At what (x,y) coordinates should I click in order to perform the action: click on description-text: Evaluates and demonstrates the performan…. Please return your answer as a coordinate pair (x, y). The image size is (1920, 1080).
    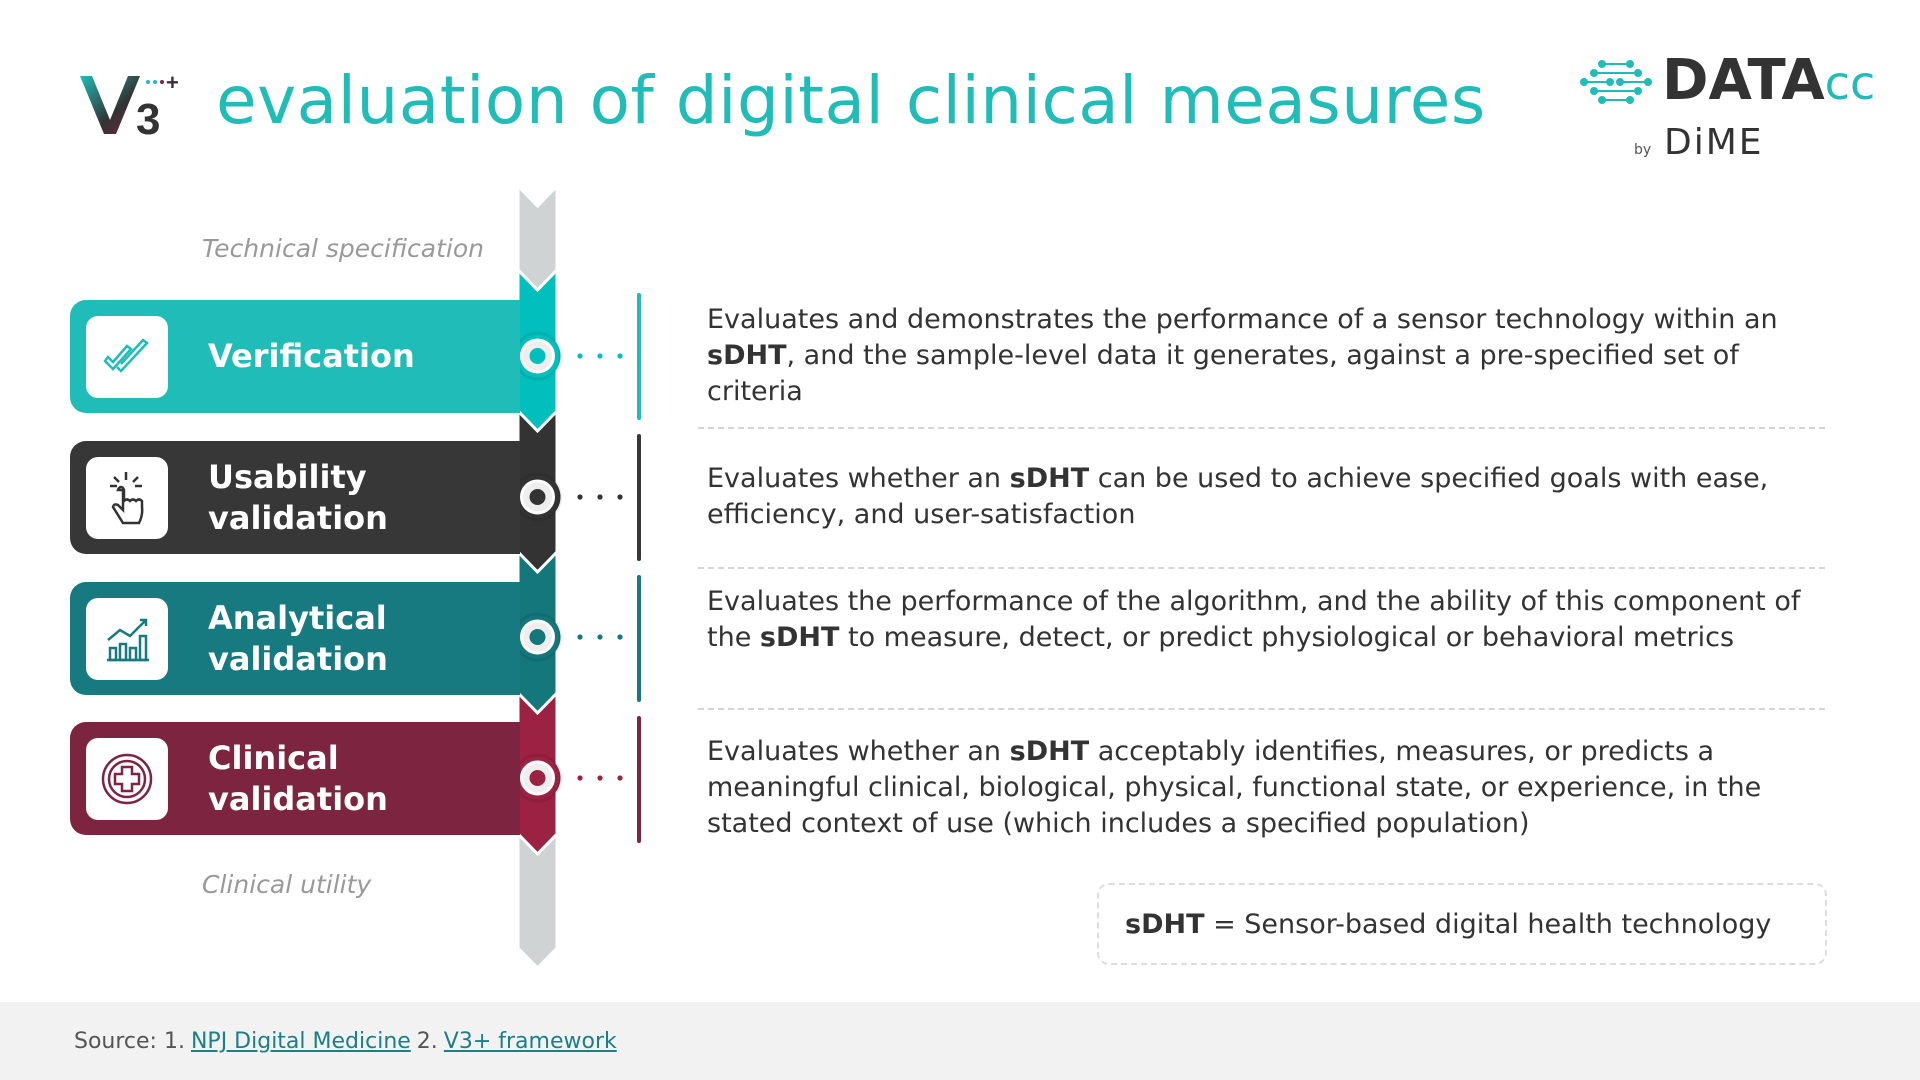
    Looking at the image, I should click on (1247, 319).